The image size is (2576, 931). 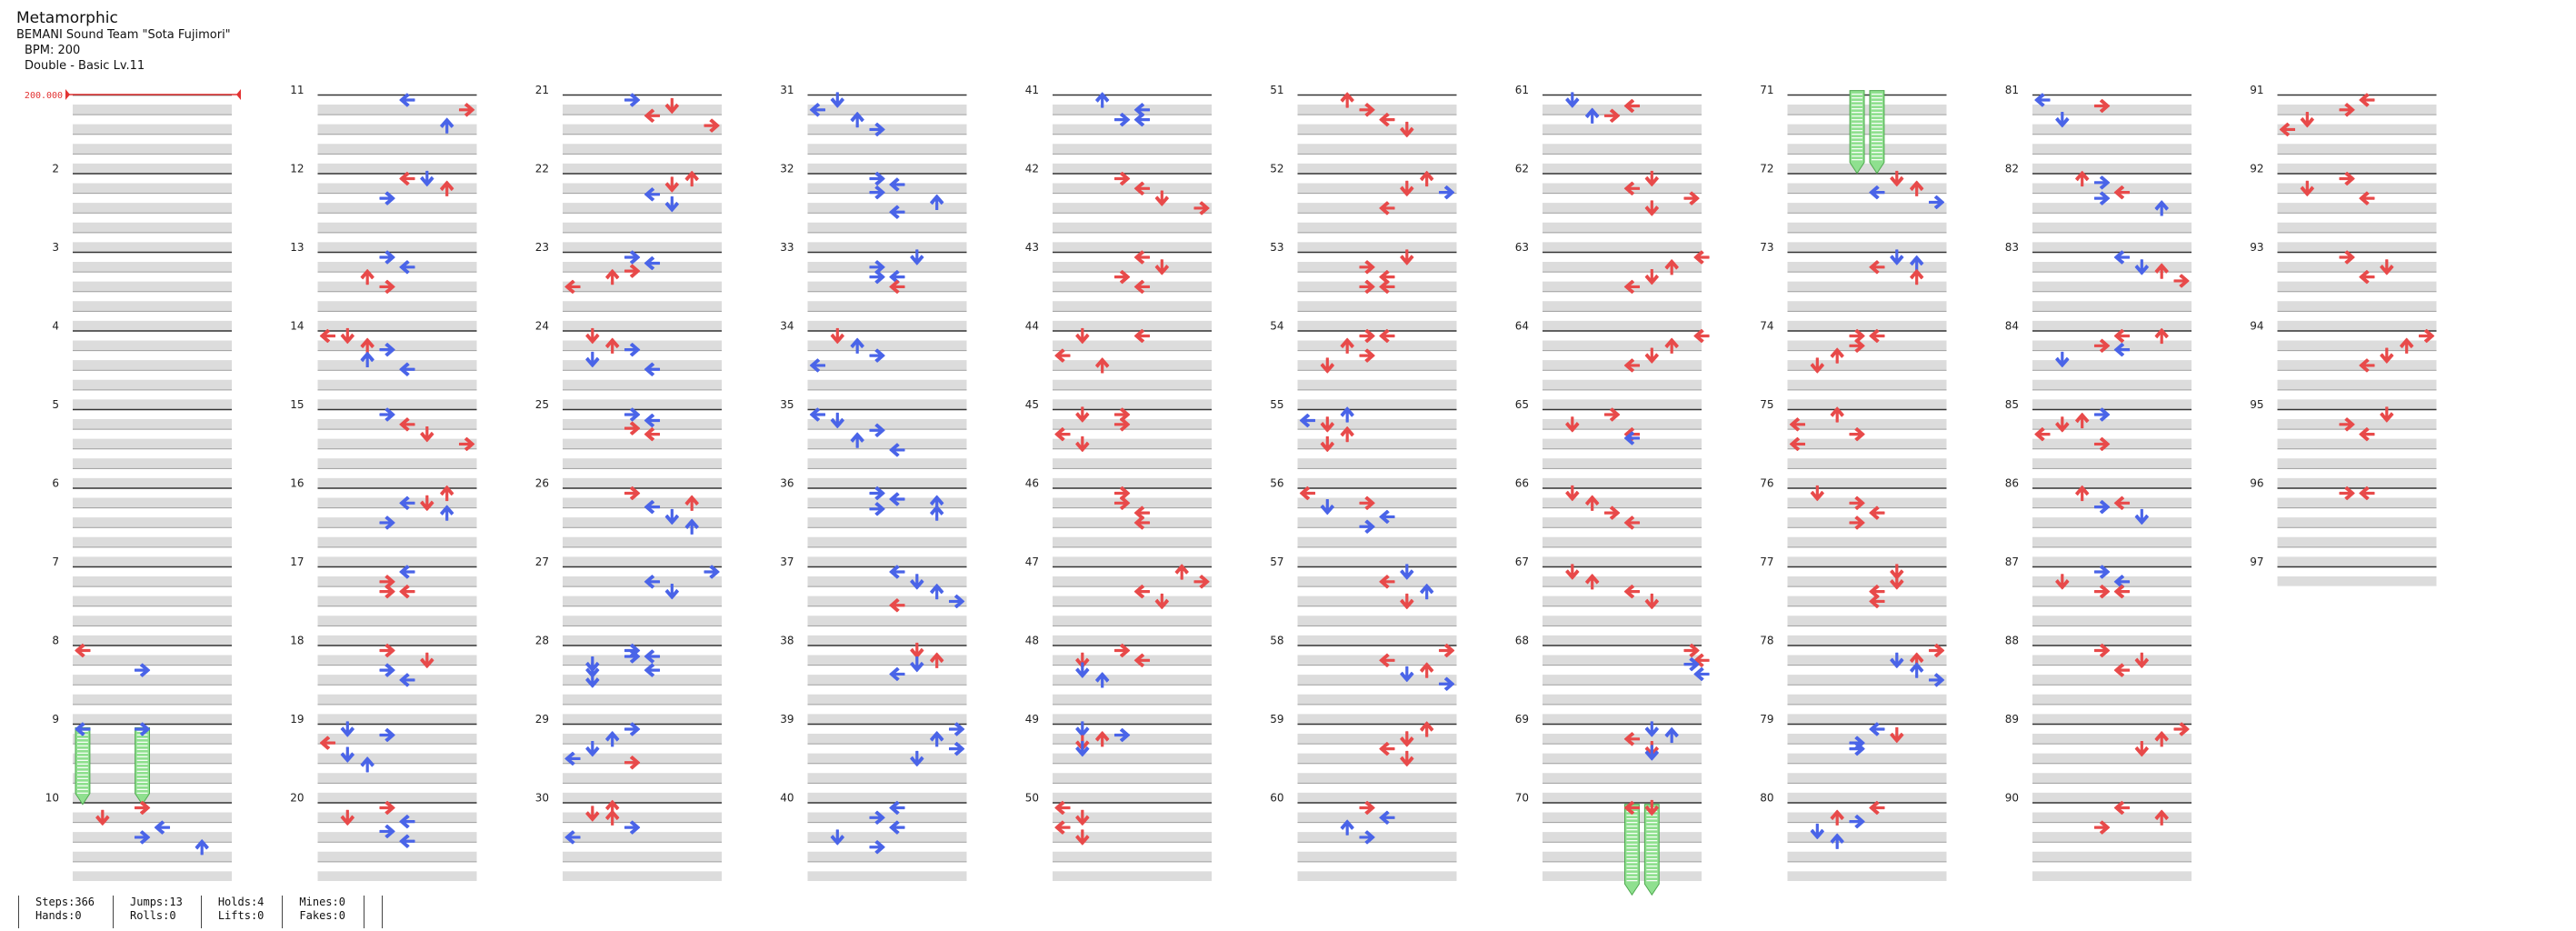 I want to click on hold-body, so click(x=83, y=766).